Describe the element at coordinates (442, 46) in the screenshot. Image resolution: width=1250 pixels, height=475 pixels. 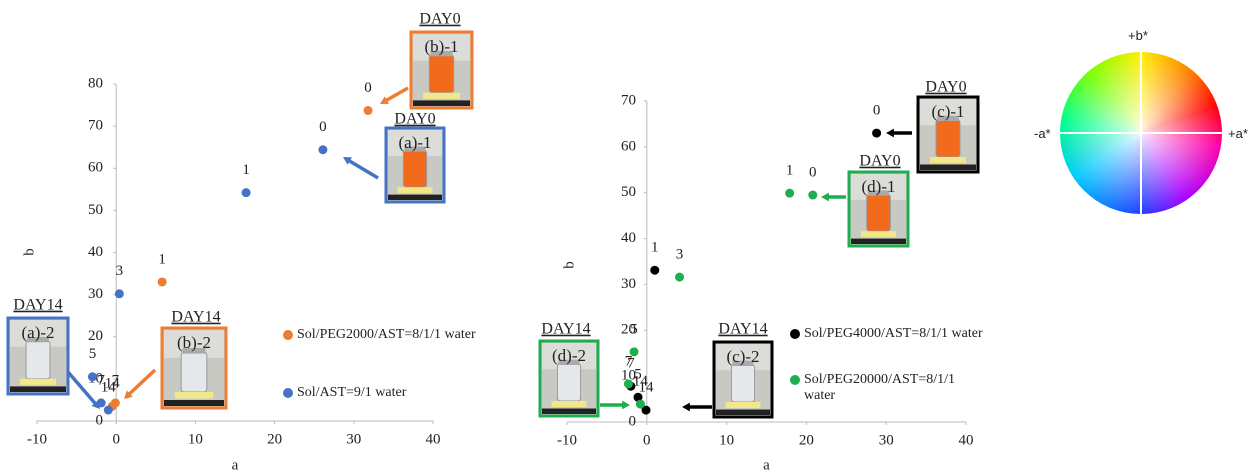
I see `inset-label: (b)-1` at that location.